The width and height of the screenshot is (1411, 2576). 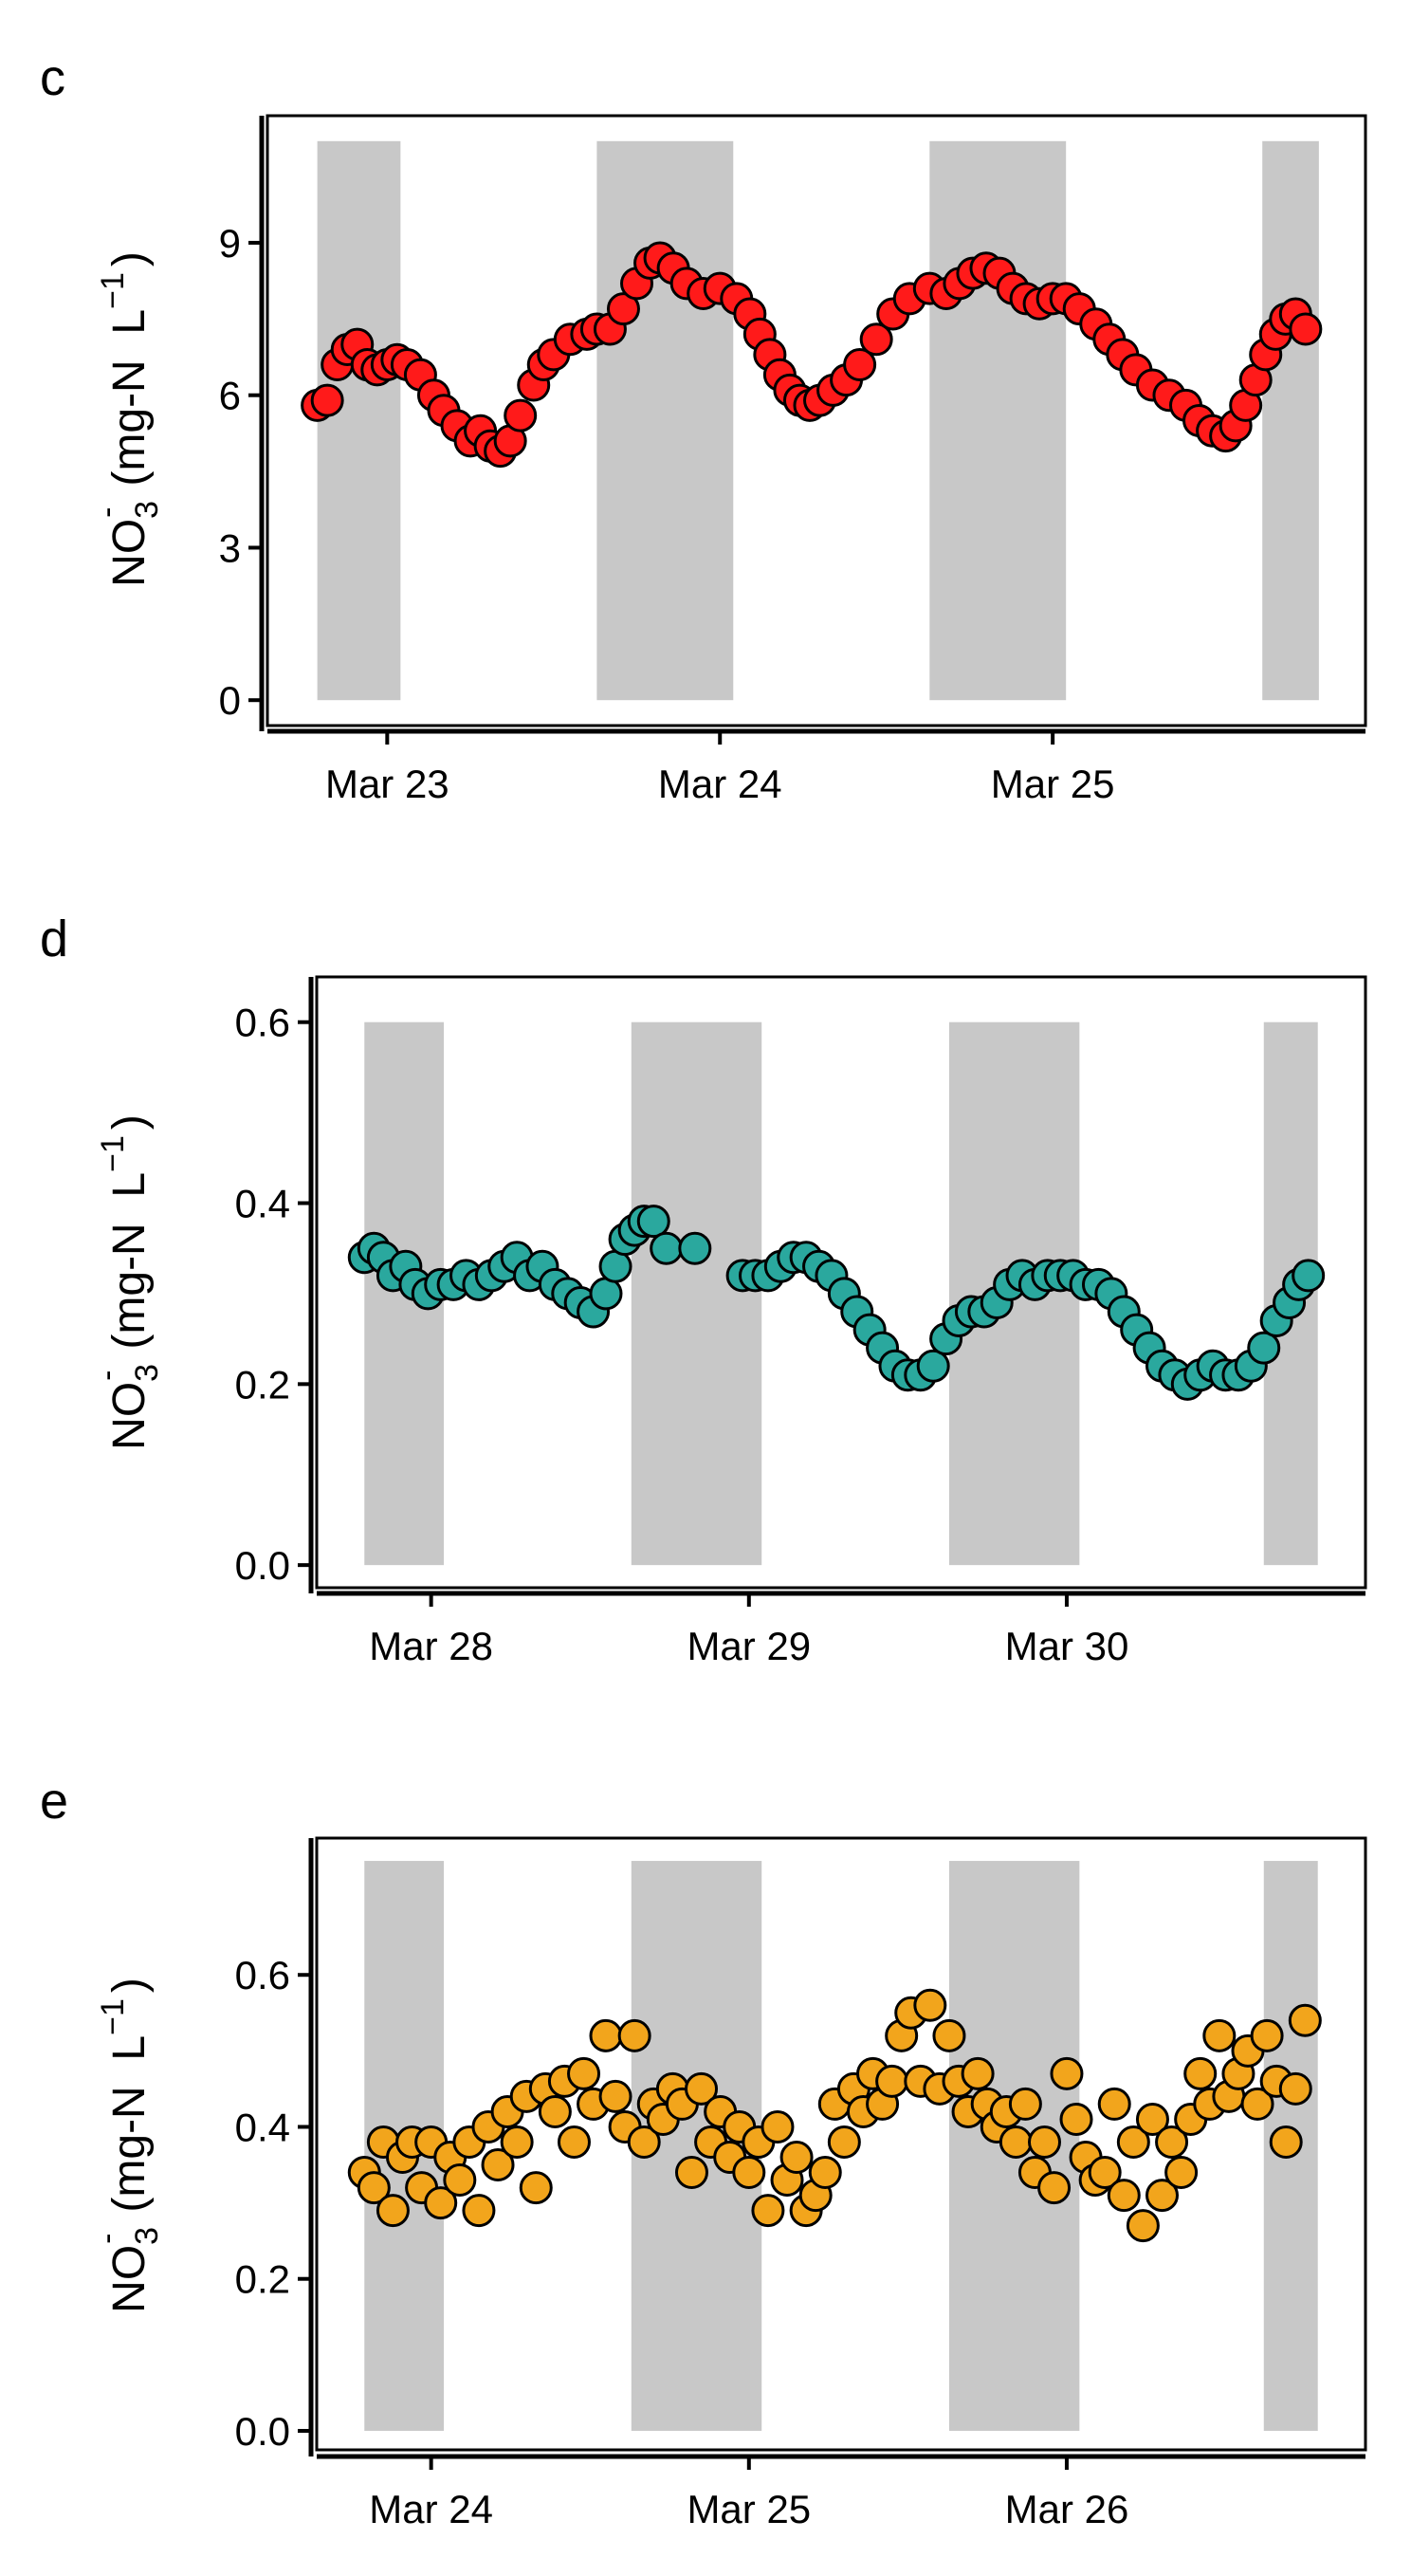 What do you see at coordinates (54, 939) in the screenshot?
I see `panel-label: d` at bounding box center [54, 939].